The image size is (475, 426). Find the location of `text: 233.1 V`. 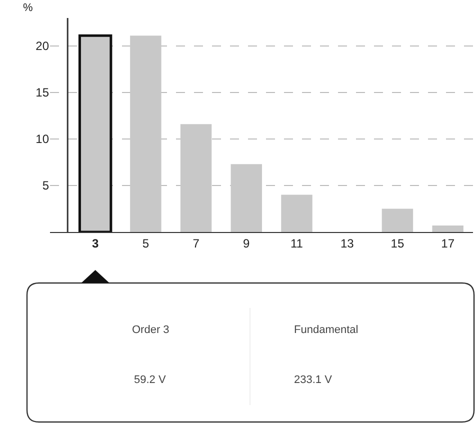

text: 233.1 V is located at coordinates (313, 380).